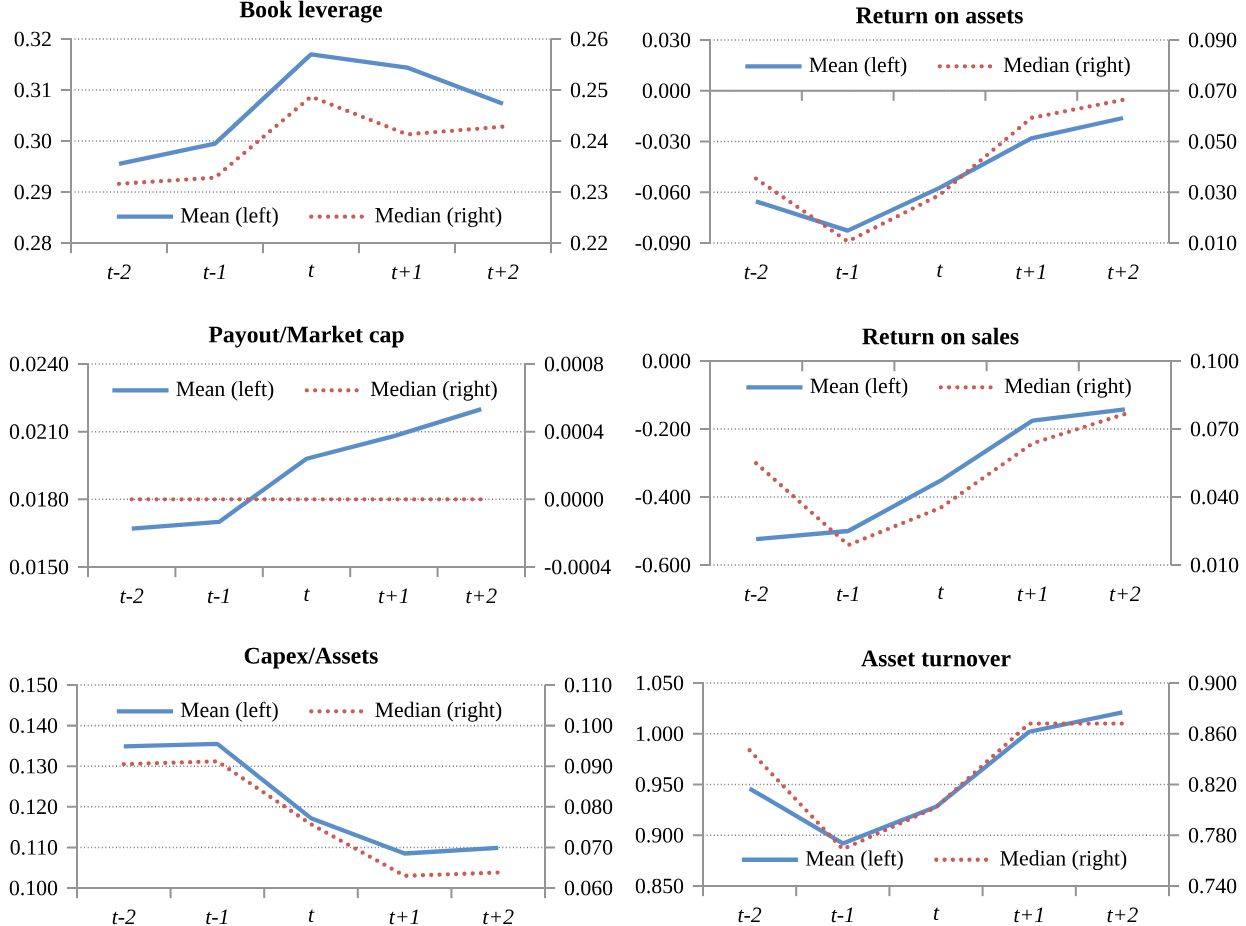 The width and height of the screenshot is (1246, 926). What do you see at coordinates (32, 39) in the screenshot?
I see `y-tick-label: 0.32` at bounding box center [32, 39].